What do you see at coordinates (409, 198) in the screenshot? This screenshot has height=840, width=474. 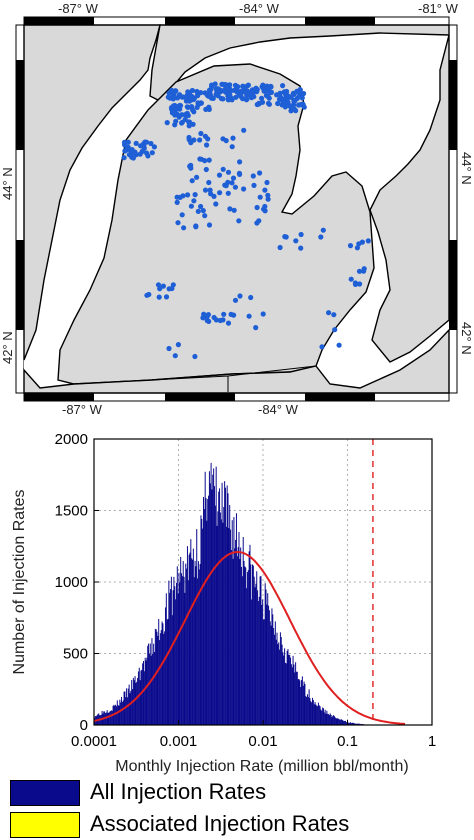 I see `land-east` at bounding box center [409, 198].